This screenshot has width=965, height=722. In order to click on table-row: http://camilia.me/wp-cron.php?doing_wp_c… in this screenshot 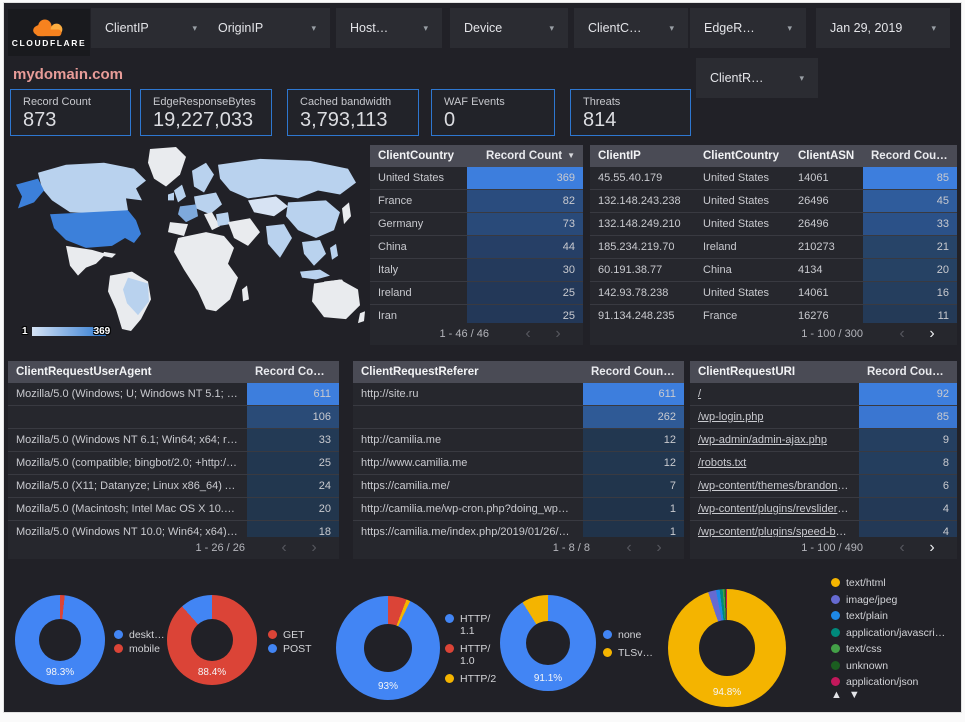, I will do `click(518, 508)`.